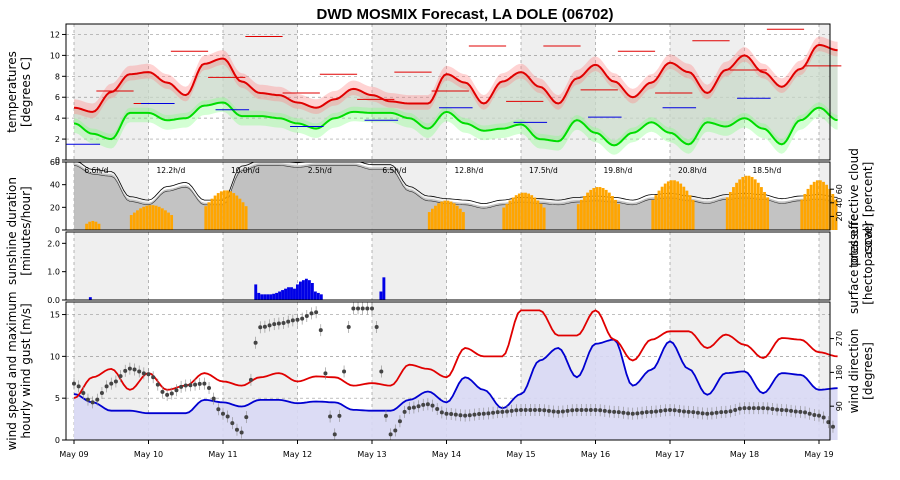 This screenshot has height=480, width=900. I want to click on y-tick-label: 8, so click(57, 76).